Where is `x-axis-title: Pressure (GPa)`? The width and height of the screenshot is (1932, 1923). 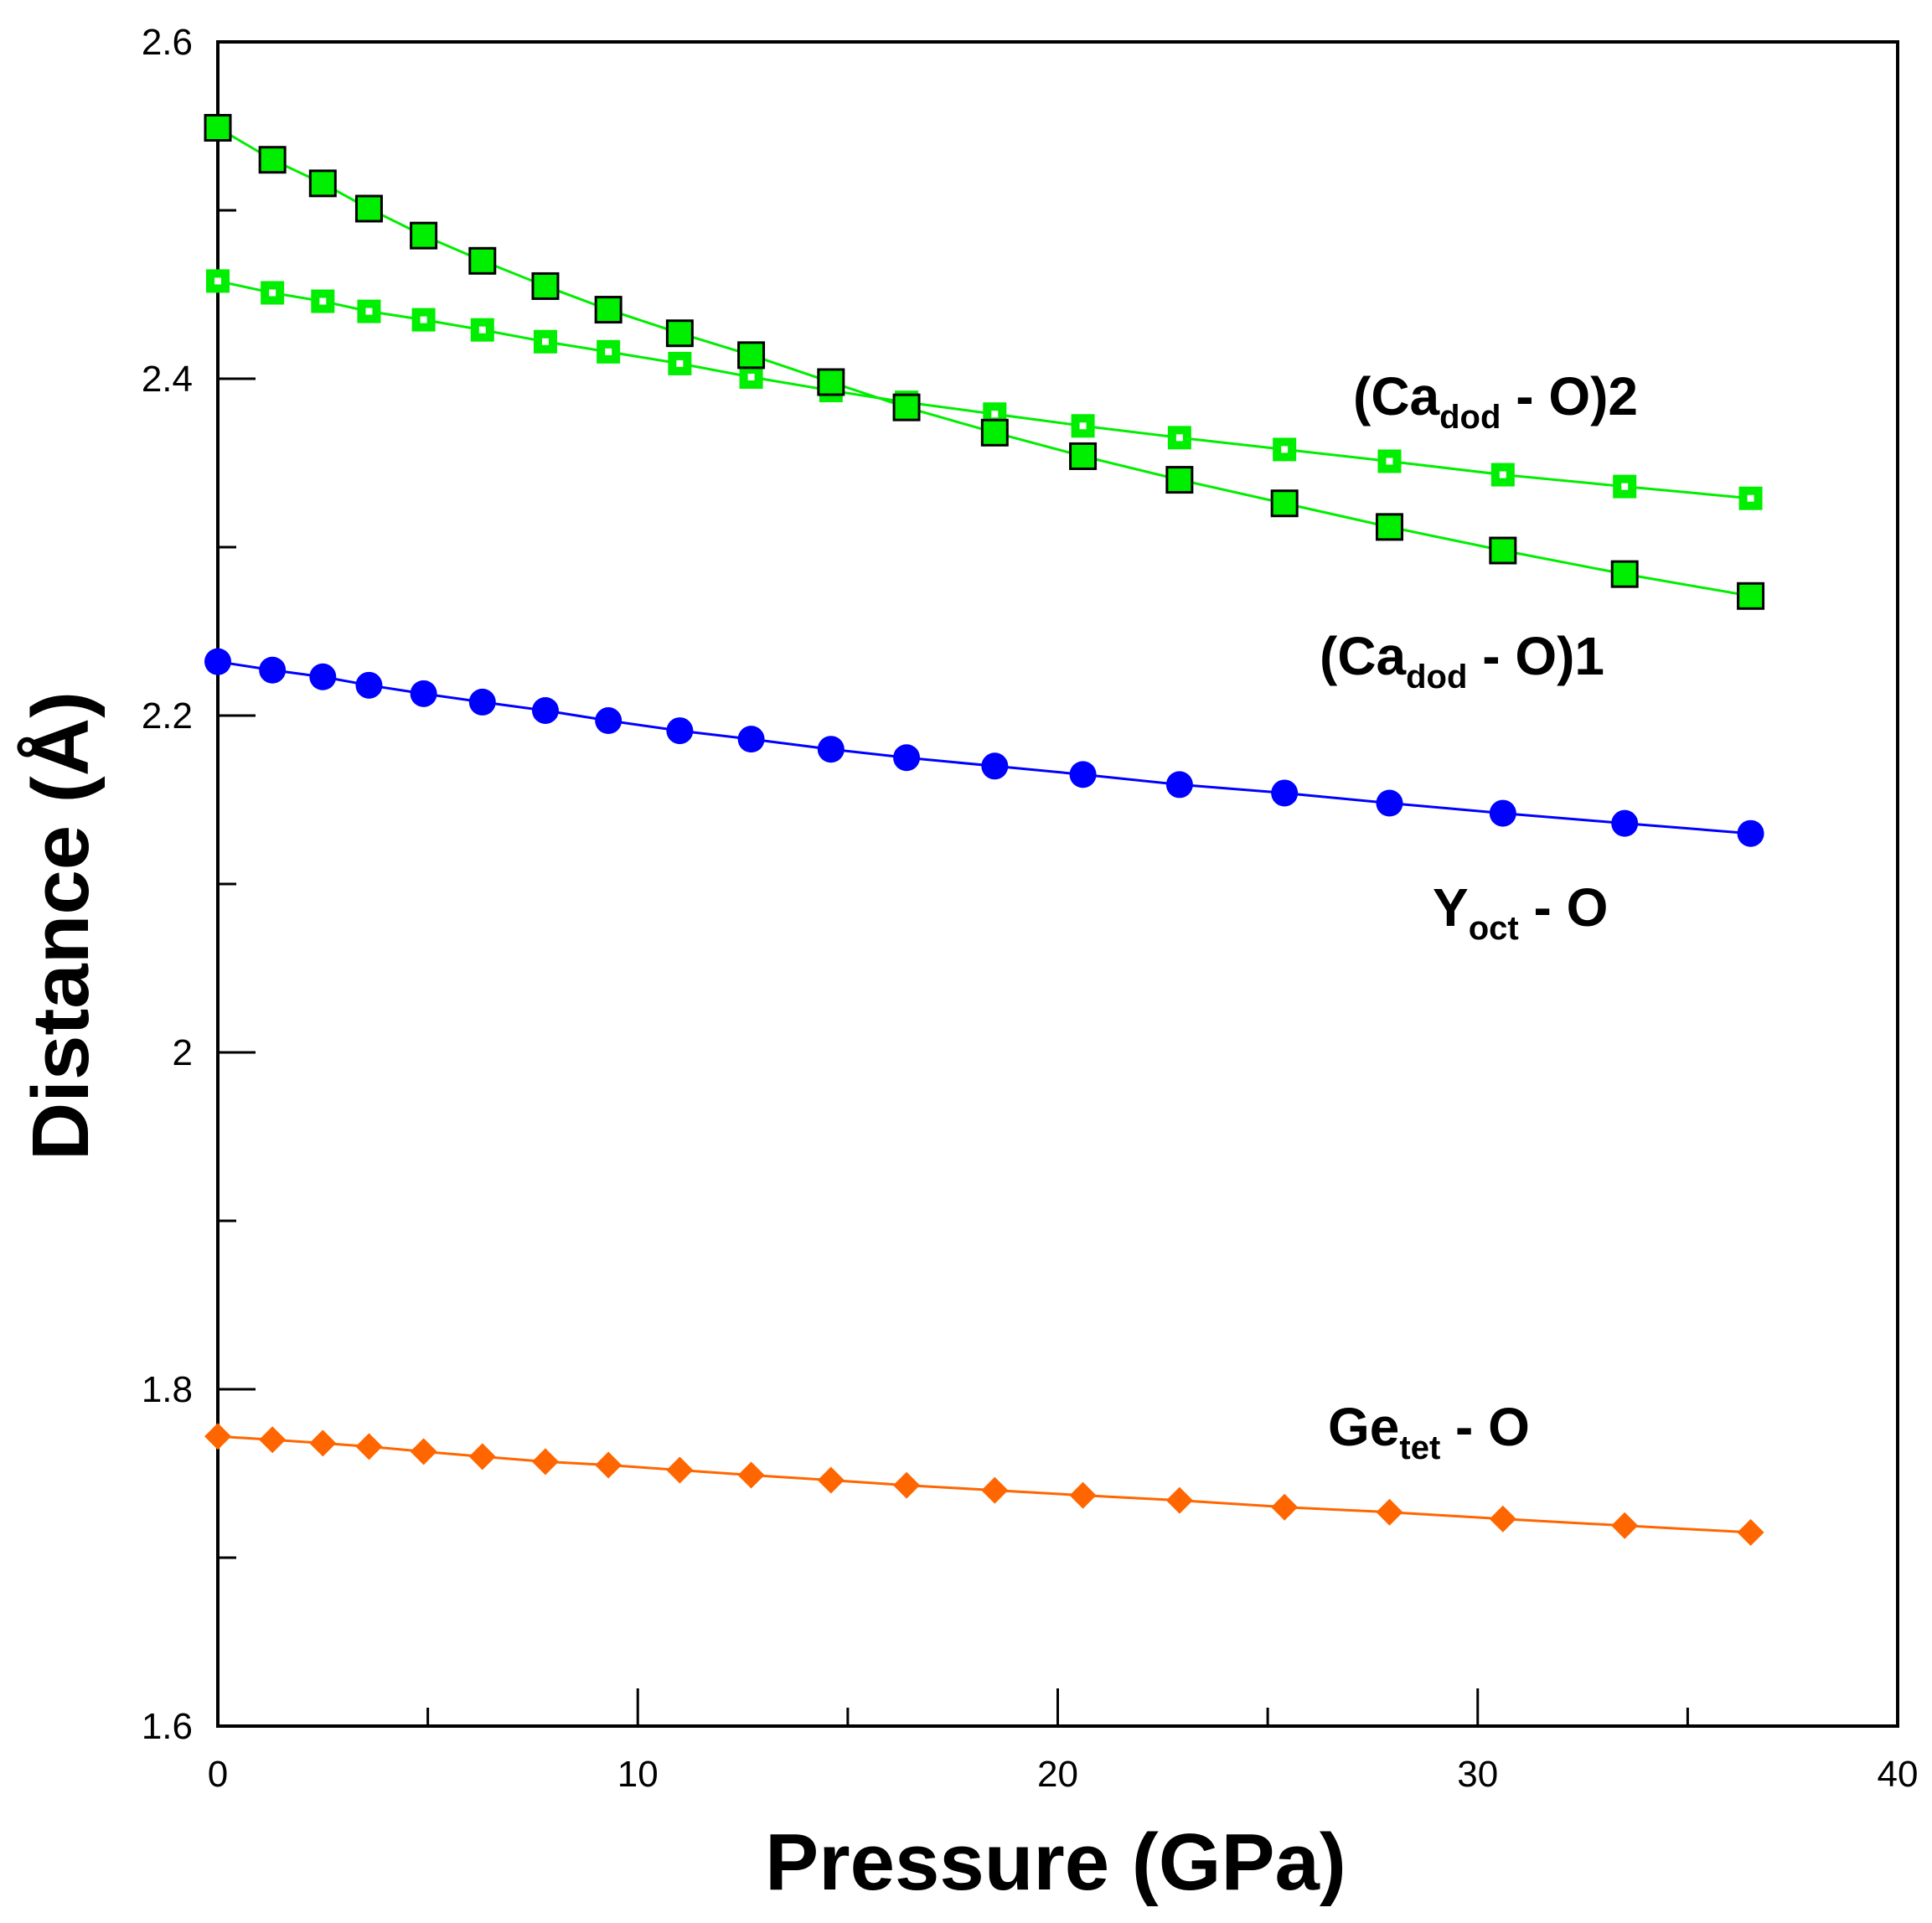 x-axis-title: Pressure (GPa) is located at coordinates (1055, 1862).